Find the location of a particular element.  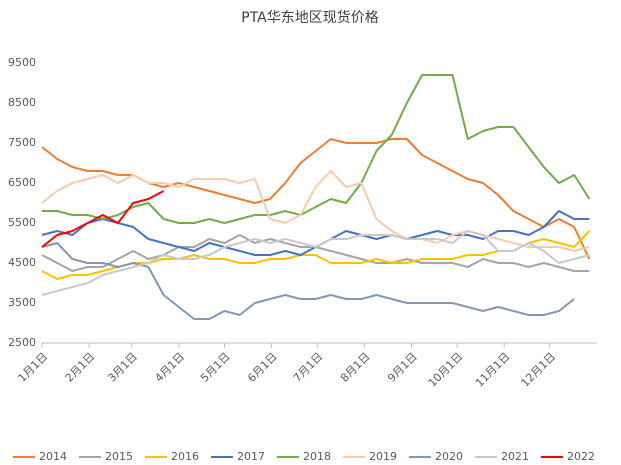

legend-label: 2018 is located at coordinates (317, 456).